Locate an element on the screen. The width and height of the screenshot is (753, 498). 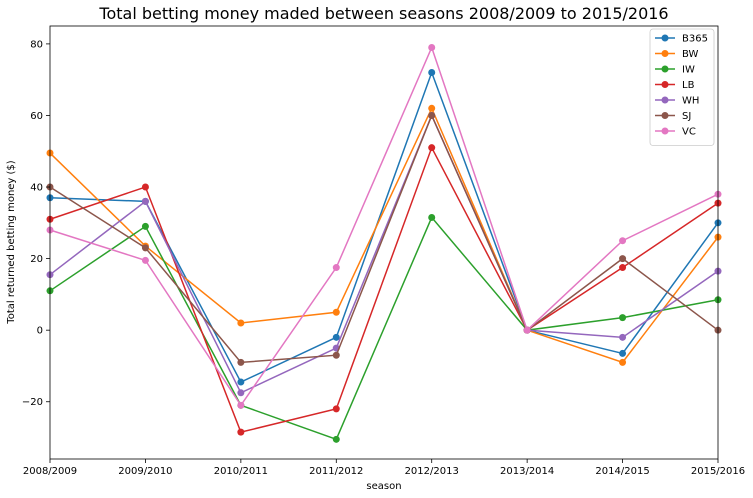
x-tick-label: 2009/2010 is located at coordinates (145, 471).